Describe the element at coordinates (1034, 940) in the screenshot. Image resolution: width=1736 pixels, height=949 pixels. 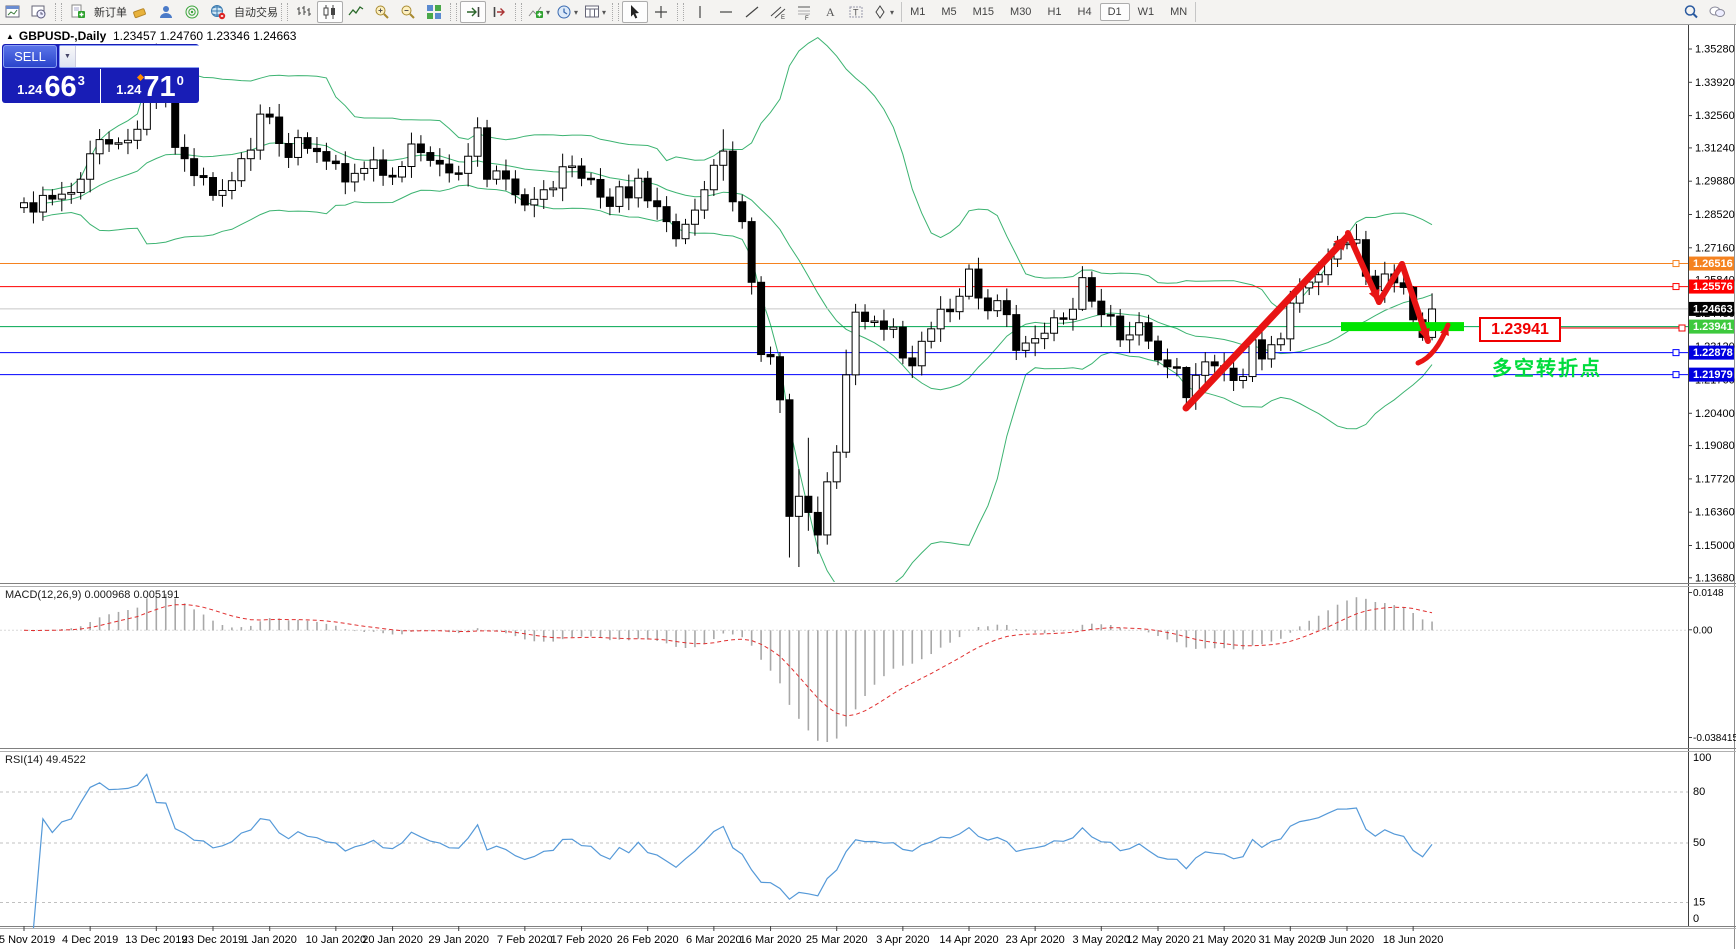
I see `date-axis-label: 23 Apr 2020` at that location.